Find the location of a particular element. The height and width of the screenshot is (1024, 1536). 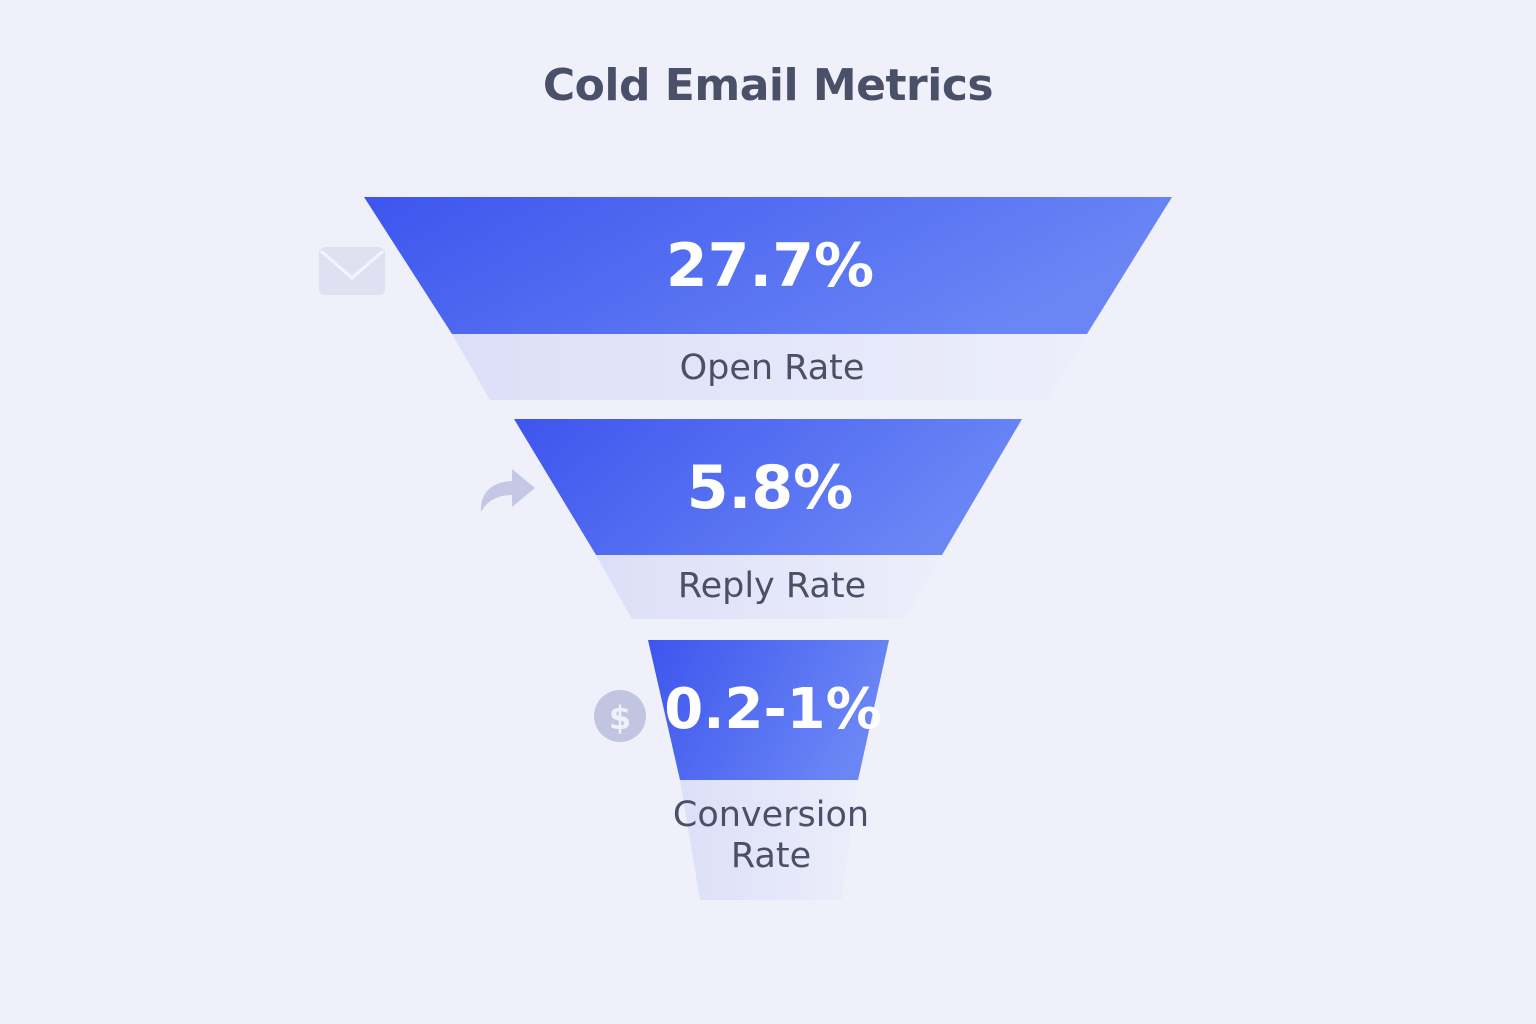

funnel-stage-open-rate: 27.7% Open Rate is located at coordinates (768, 298).